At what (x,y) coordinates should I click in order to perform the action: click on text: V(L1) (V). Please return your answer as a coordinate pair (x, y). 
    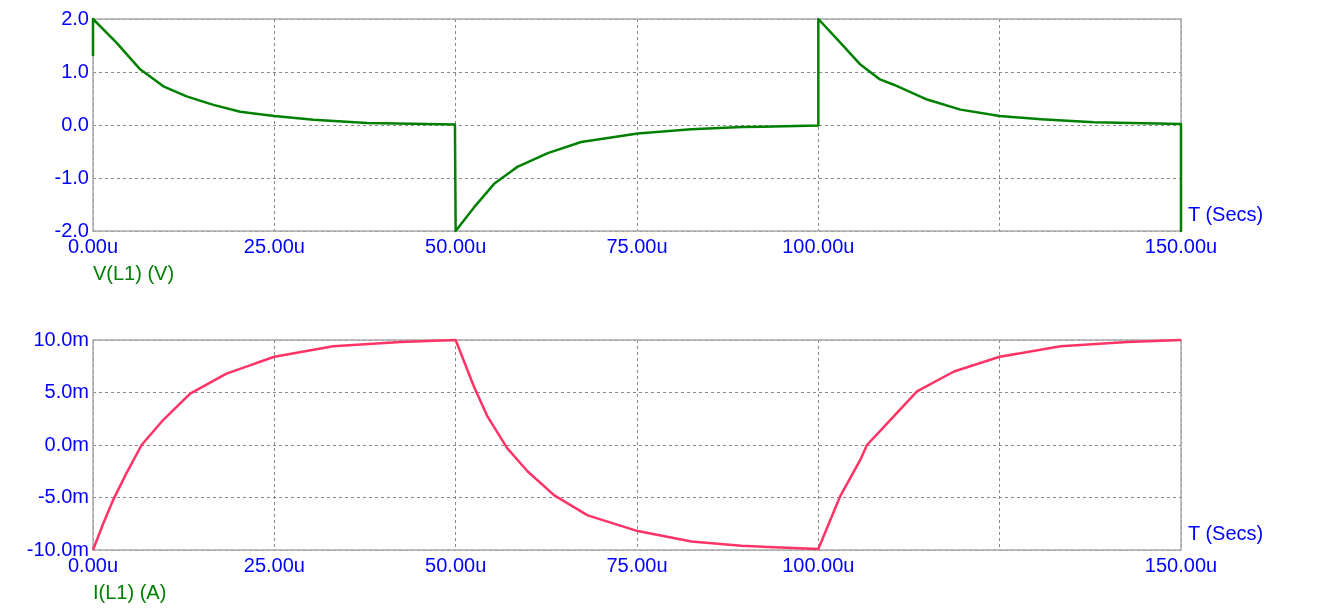
    Looking at the image, I should click on (134, 272).